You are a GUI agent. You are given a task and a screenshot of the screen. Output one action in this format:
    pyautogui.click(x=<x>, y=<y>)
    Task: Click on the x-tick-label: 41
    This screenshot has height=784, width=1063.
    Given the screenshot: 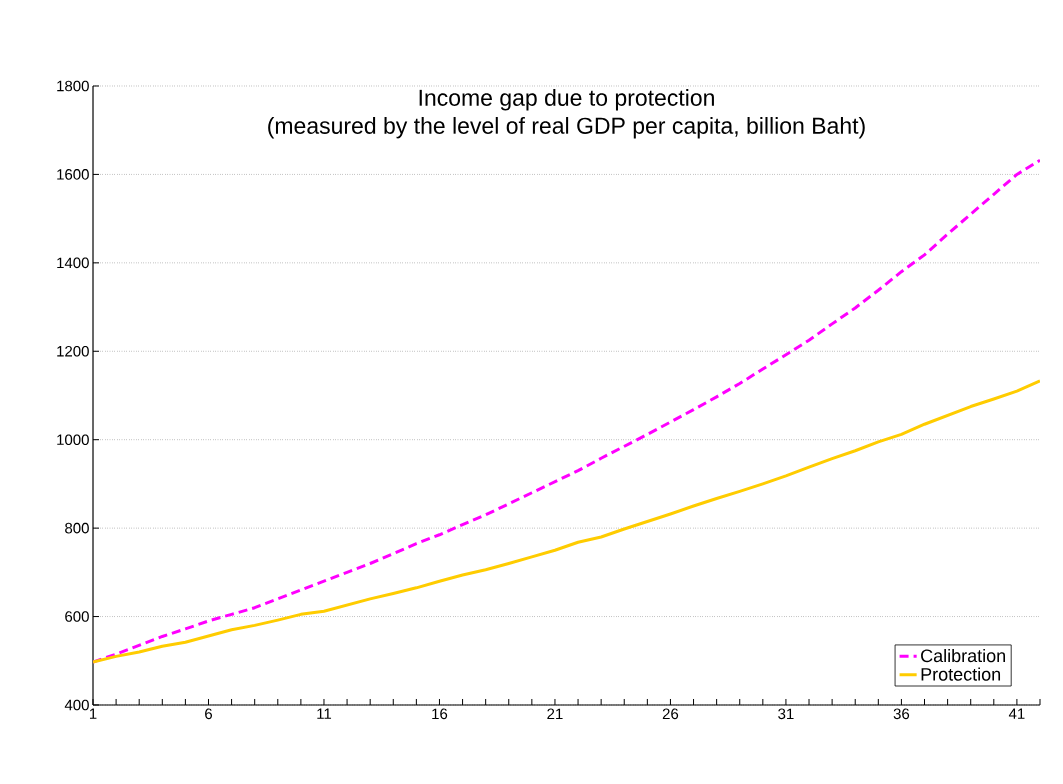 What is the action you would take?
    pyautogui.click(x=1016, y=713)
    